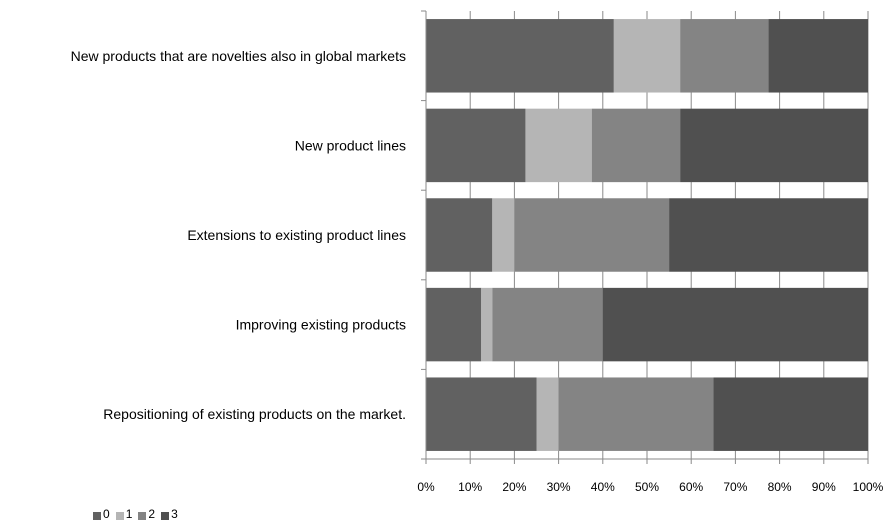 This screenshot has width=891, height=529. What do you see at coordinates (603, 487) in the screenshot?
I see `x-tick-label: 40%` at bounding box center [603, 487].